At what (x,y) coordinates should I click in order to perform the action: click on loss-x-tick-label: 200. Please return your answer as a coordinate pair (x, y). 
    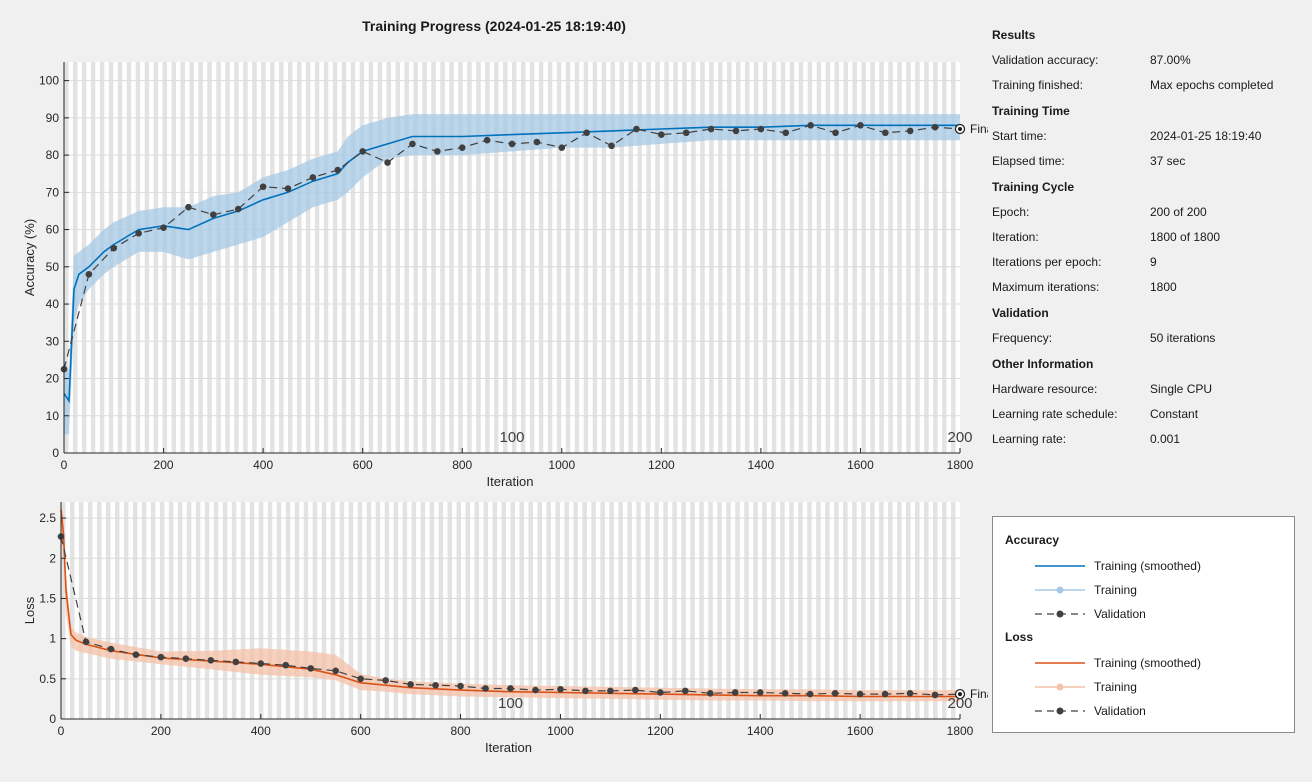
    Looking at the image, I should click on (161, 731).